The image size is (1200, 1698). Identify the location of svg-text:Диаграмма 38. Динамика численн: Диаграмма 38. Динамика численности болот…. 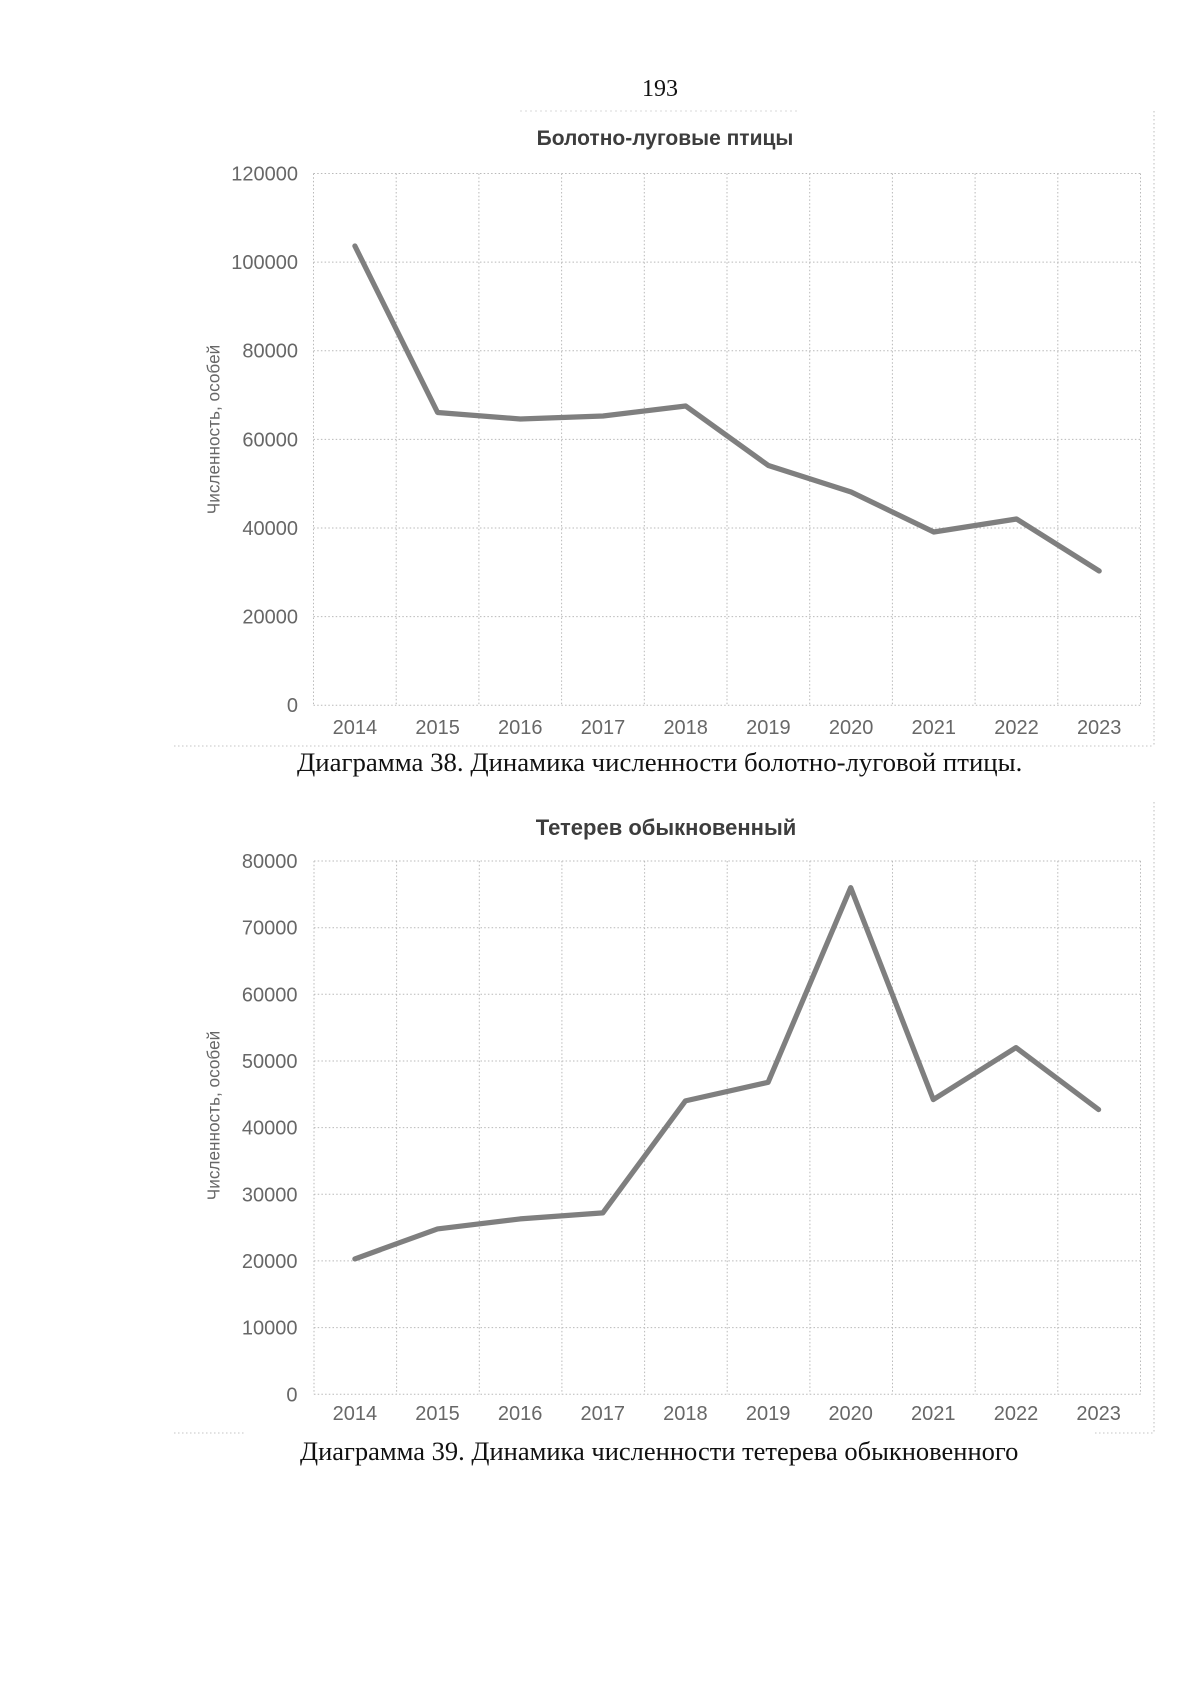
(659, 762).